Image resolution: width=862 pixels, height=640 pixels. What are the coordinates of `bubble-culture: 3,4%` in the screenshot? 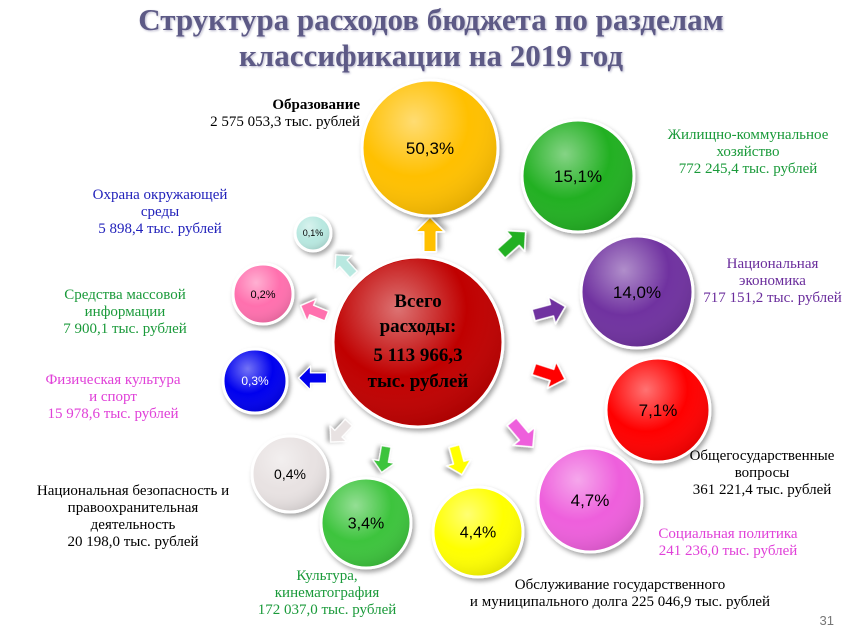 It's located at (366, 523).